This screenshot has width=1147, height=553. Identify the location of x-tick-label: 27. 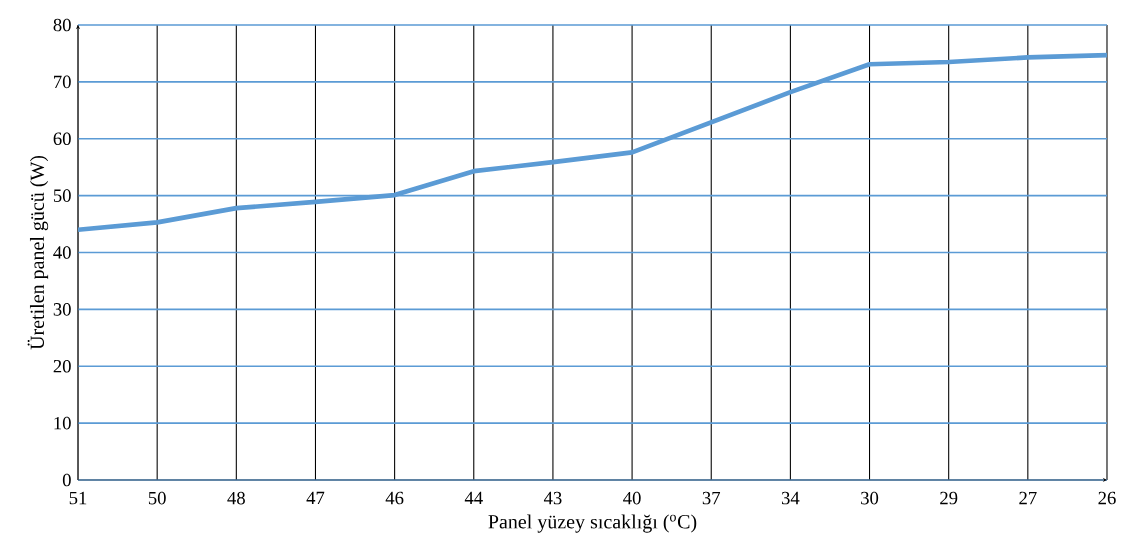
(1028, 498).